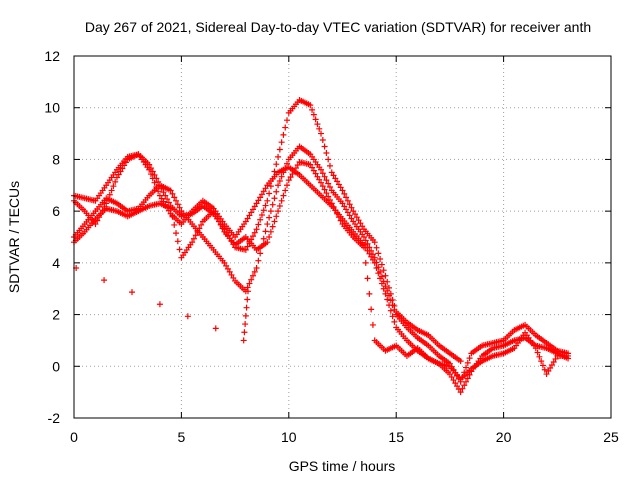 The width and height of the screenshot is (640, 480). What do you see at coordinates (74, 437) in the screenshot?
I see `x-tick-label: 0` at bounding box center [74, 437].